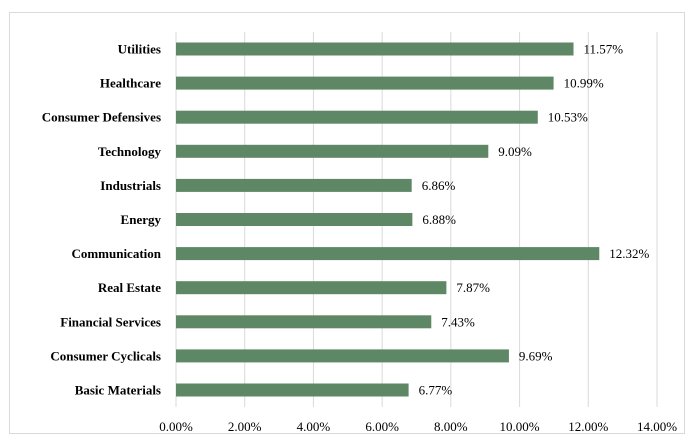 The height and width of the screenshot is (436, 687). What do you see at coordinates (439, 185) in the screenshot?
I see `data-label: 6.86%` at bounding box center [439, 185].